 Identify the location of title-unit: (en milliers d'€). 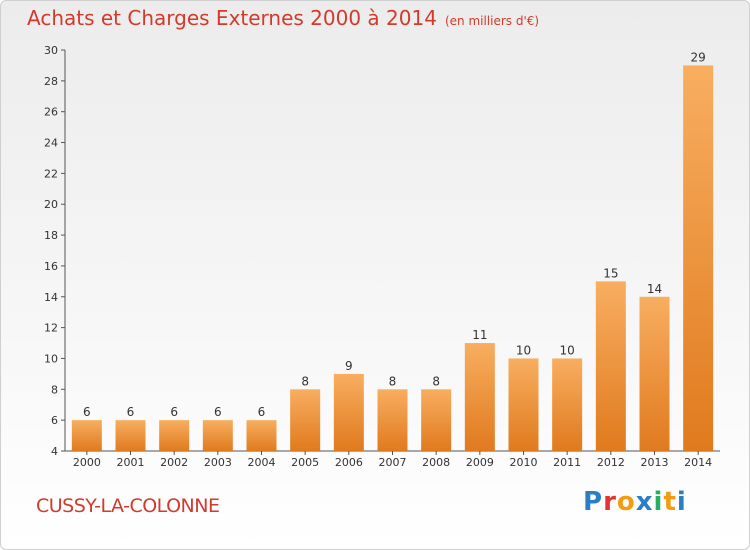
(492, 21).